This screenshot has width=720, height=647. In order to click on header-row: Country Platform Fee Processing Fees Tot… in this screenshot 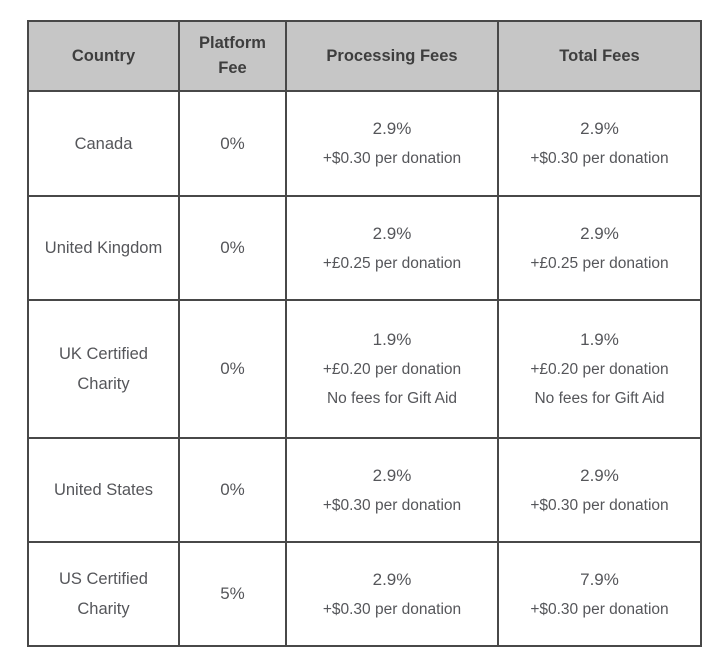, I will do `click(364, 56)`.